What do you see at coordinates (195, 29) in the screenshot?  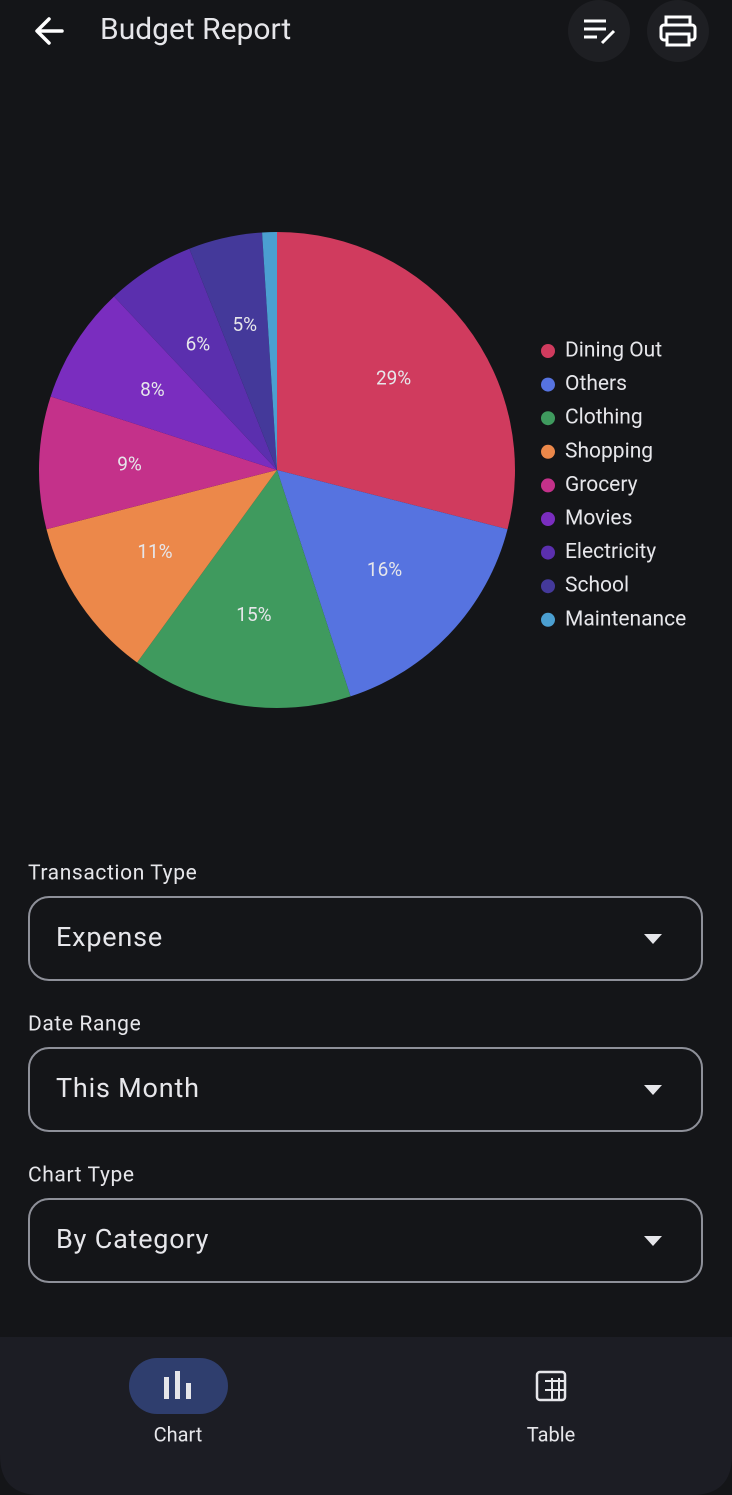 I see `header-title: Budget Report` at bounding box center [195, 29].